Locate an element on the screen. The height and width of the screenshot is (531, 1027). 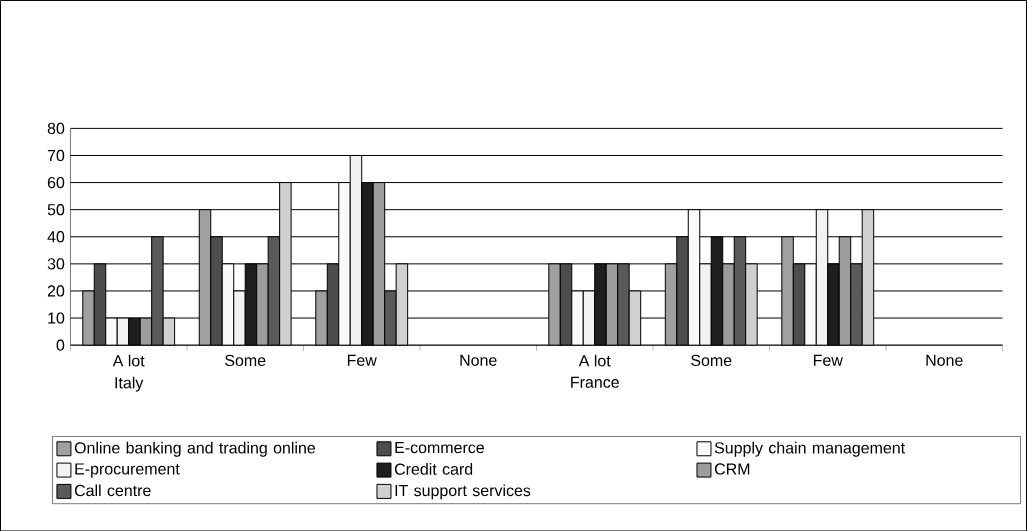
legend-label: E-procurement is located at coordinates (127, 470).